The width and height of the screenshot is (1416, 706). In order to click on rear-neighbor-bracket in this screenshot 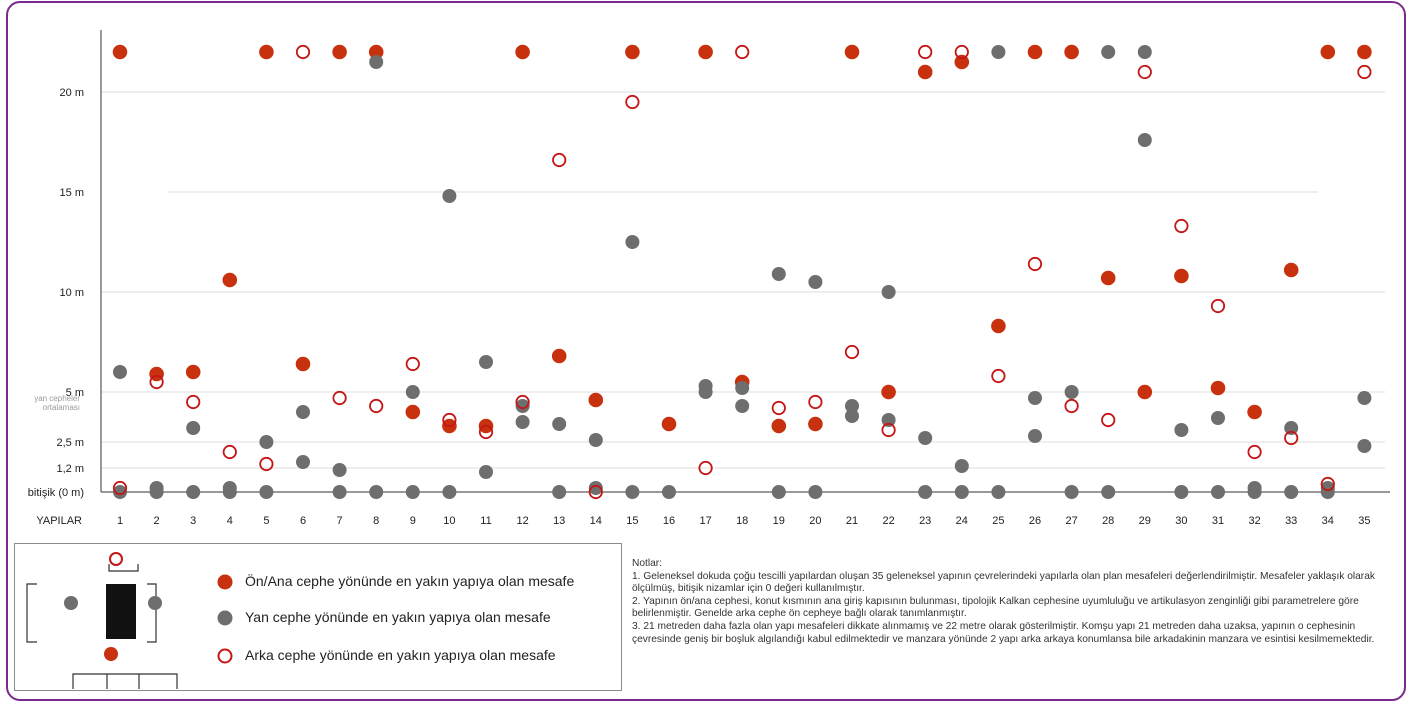, I will do `click(123, 568)`.